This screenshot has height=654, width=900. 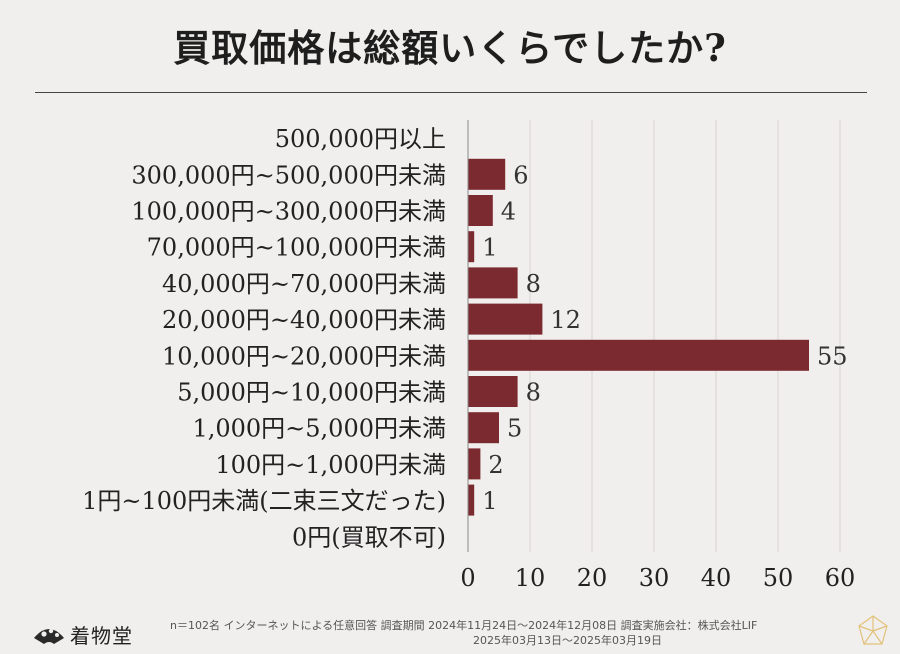 What do you see at coordinates (296, 248) in the screenshot?
I see `category-label: 70,000円~100,000円未満` at bounding box center [296, 248].